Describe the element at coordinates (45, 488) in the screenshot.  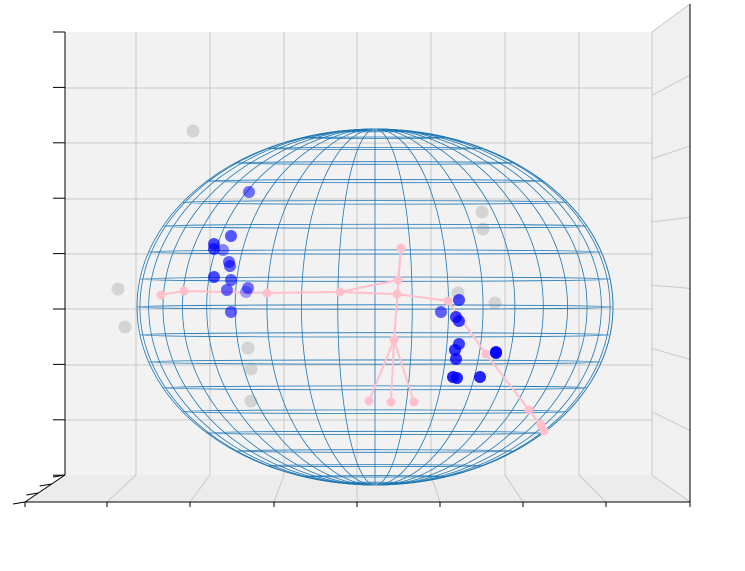
I see `y-axis-line` at that location.